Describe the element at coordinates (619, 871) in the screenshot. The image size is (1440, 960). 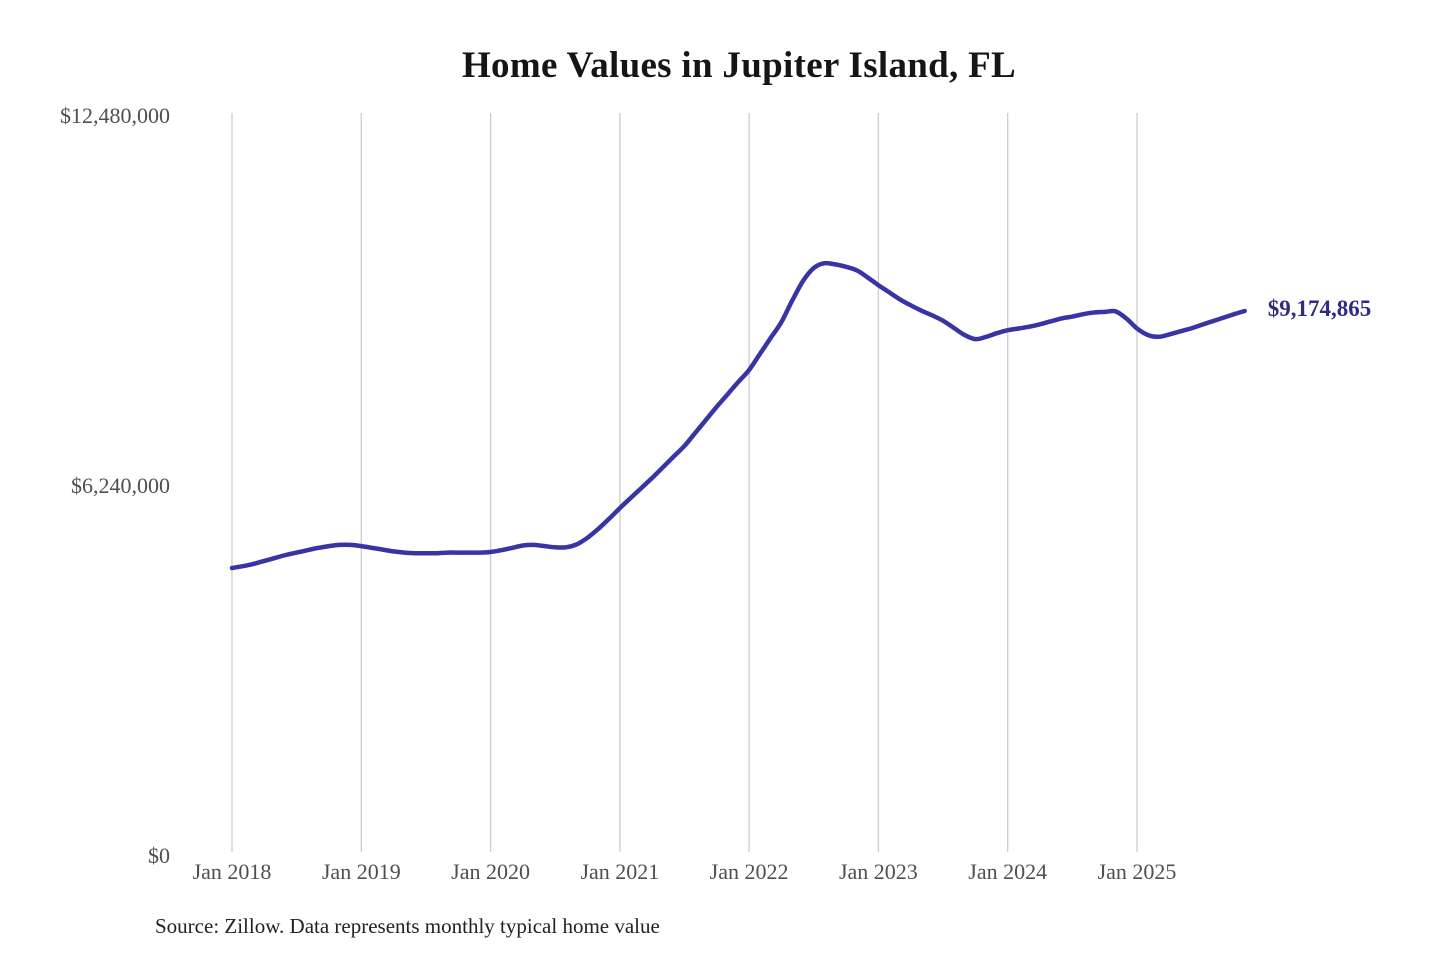
I see `x-tick-label: Jan 2021` at that location.